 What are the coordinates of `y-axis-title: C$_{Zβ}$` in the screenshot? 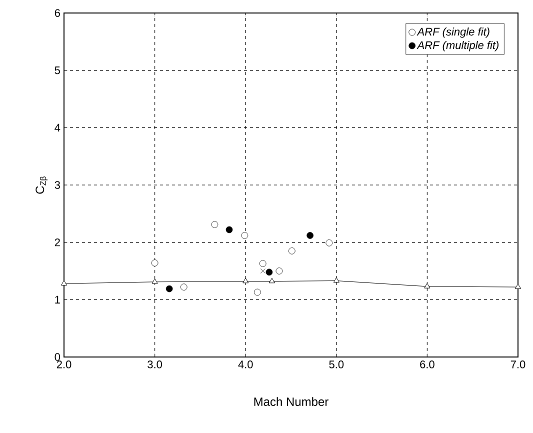 It's located at (42, 185).